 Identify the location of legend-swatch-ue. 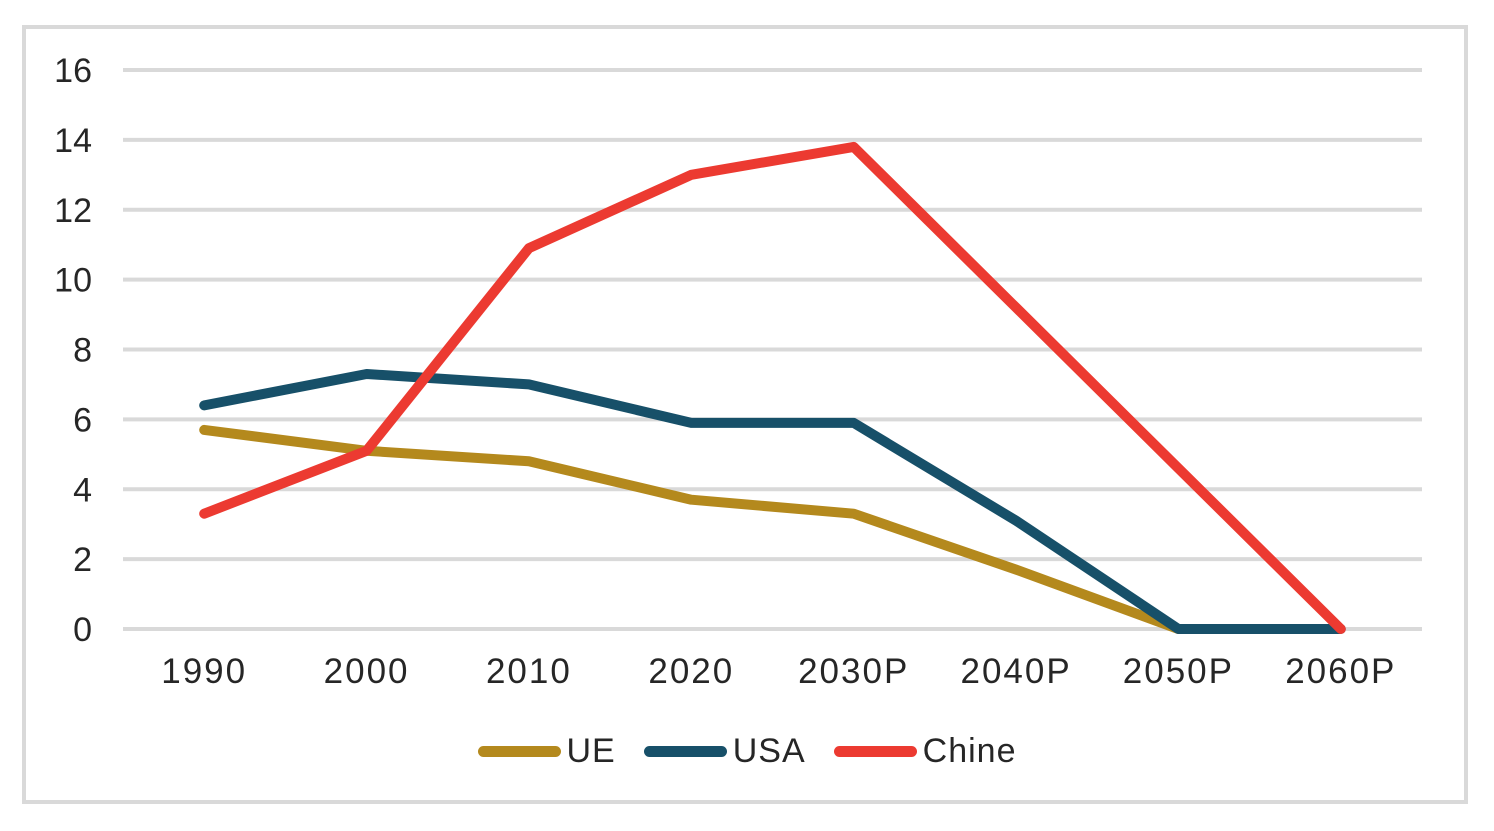
(519, 751).